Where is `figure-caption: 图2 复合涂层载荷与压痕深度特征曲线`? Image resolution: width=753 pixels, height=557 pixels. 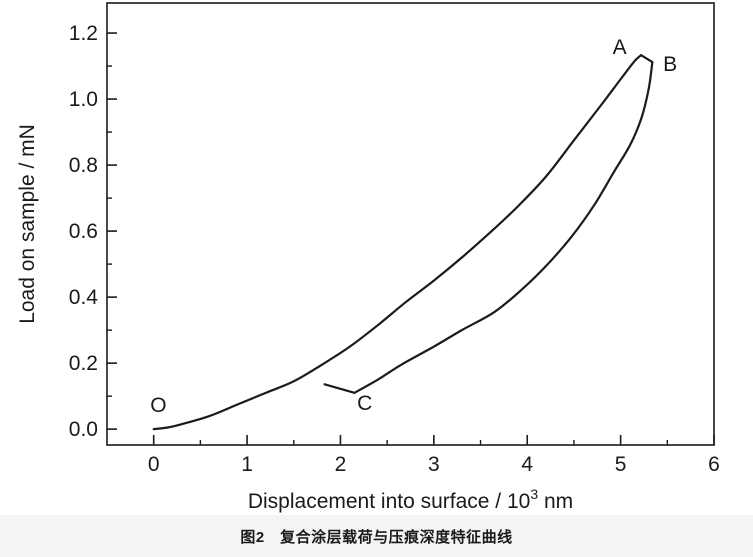
figure-caption: 图2 复合涂层载荷与压痕深度特征曲线 is located at coordinates (376, 537).